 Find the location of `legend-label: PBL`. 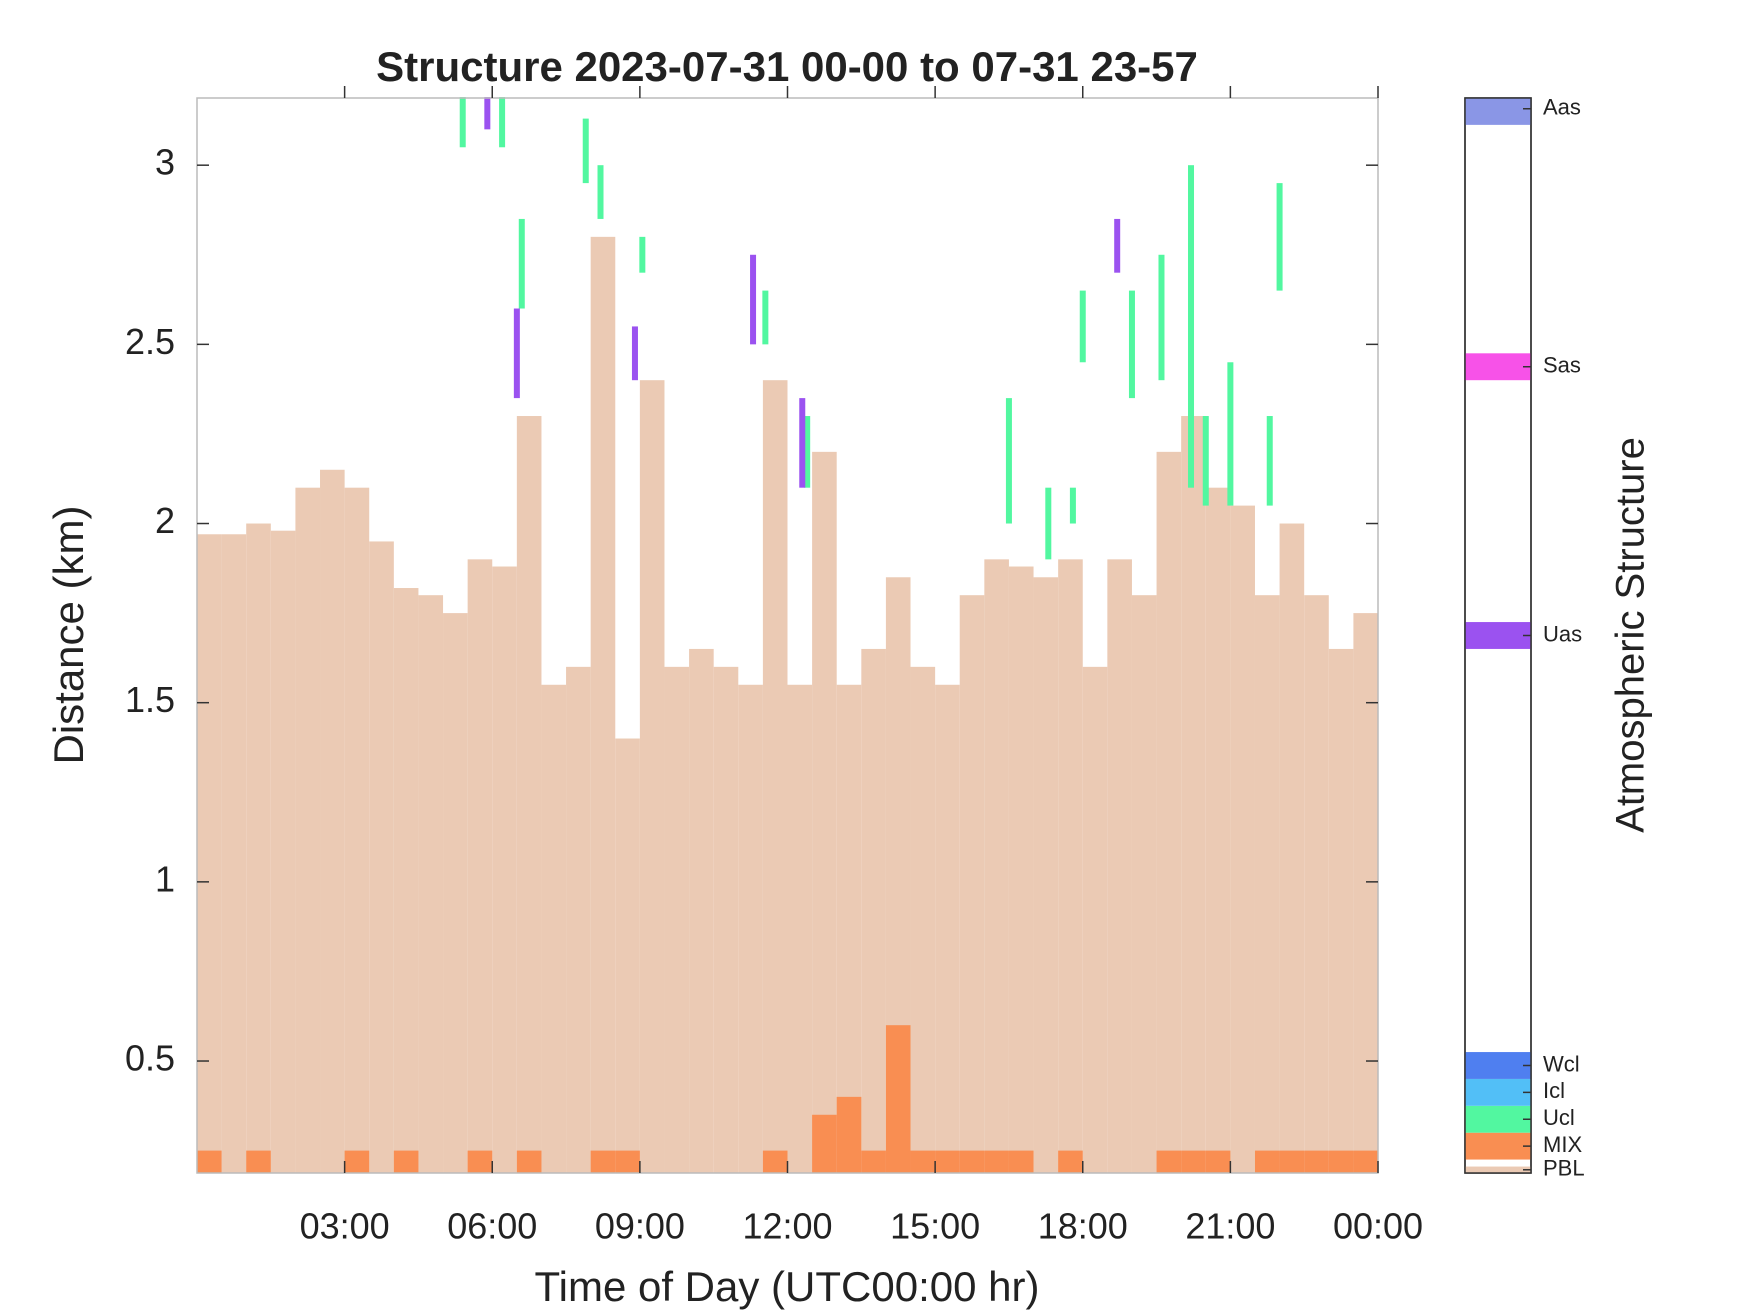

legend-label: PBL is located at coordinates (1564, 1168).